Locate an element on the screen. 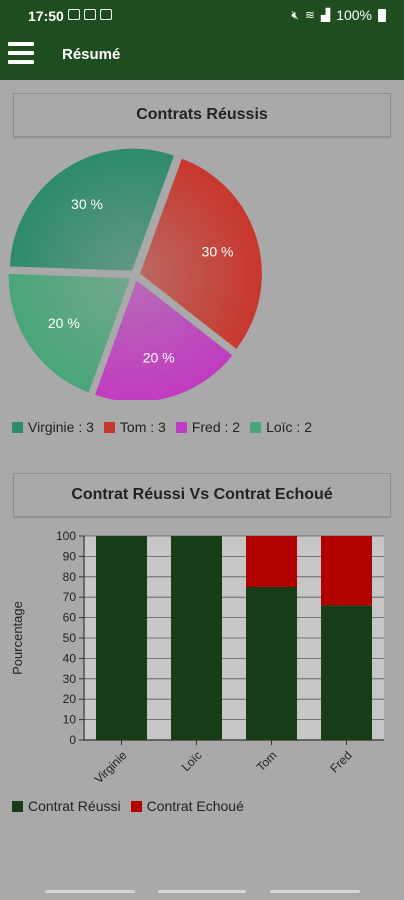  x-tick-label: Virginie is located at coordinates (111, 767).